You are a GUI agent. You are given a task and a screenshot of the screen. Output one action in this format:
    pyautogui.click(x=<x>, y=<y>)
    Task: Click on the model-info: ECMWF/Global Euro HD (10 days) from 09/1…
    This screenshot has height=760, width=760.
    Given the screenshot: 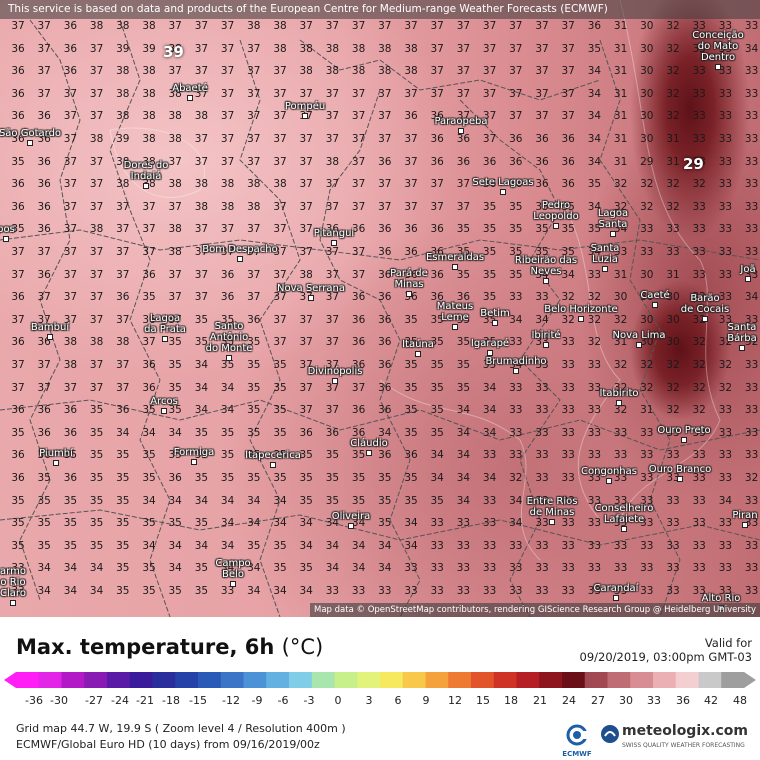 What is the action you would take?
    pyautogui.click(x=168, y=744)
    